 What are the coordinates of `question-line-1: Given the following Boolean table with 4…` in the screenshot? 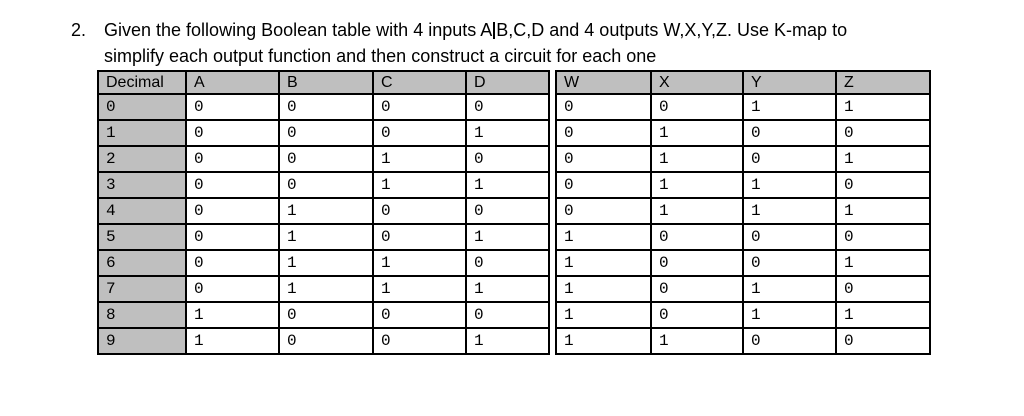 It's located at (475, 30).